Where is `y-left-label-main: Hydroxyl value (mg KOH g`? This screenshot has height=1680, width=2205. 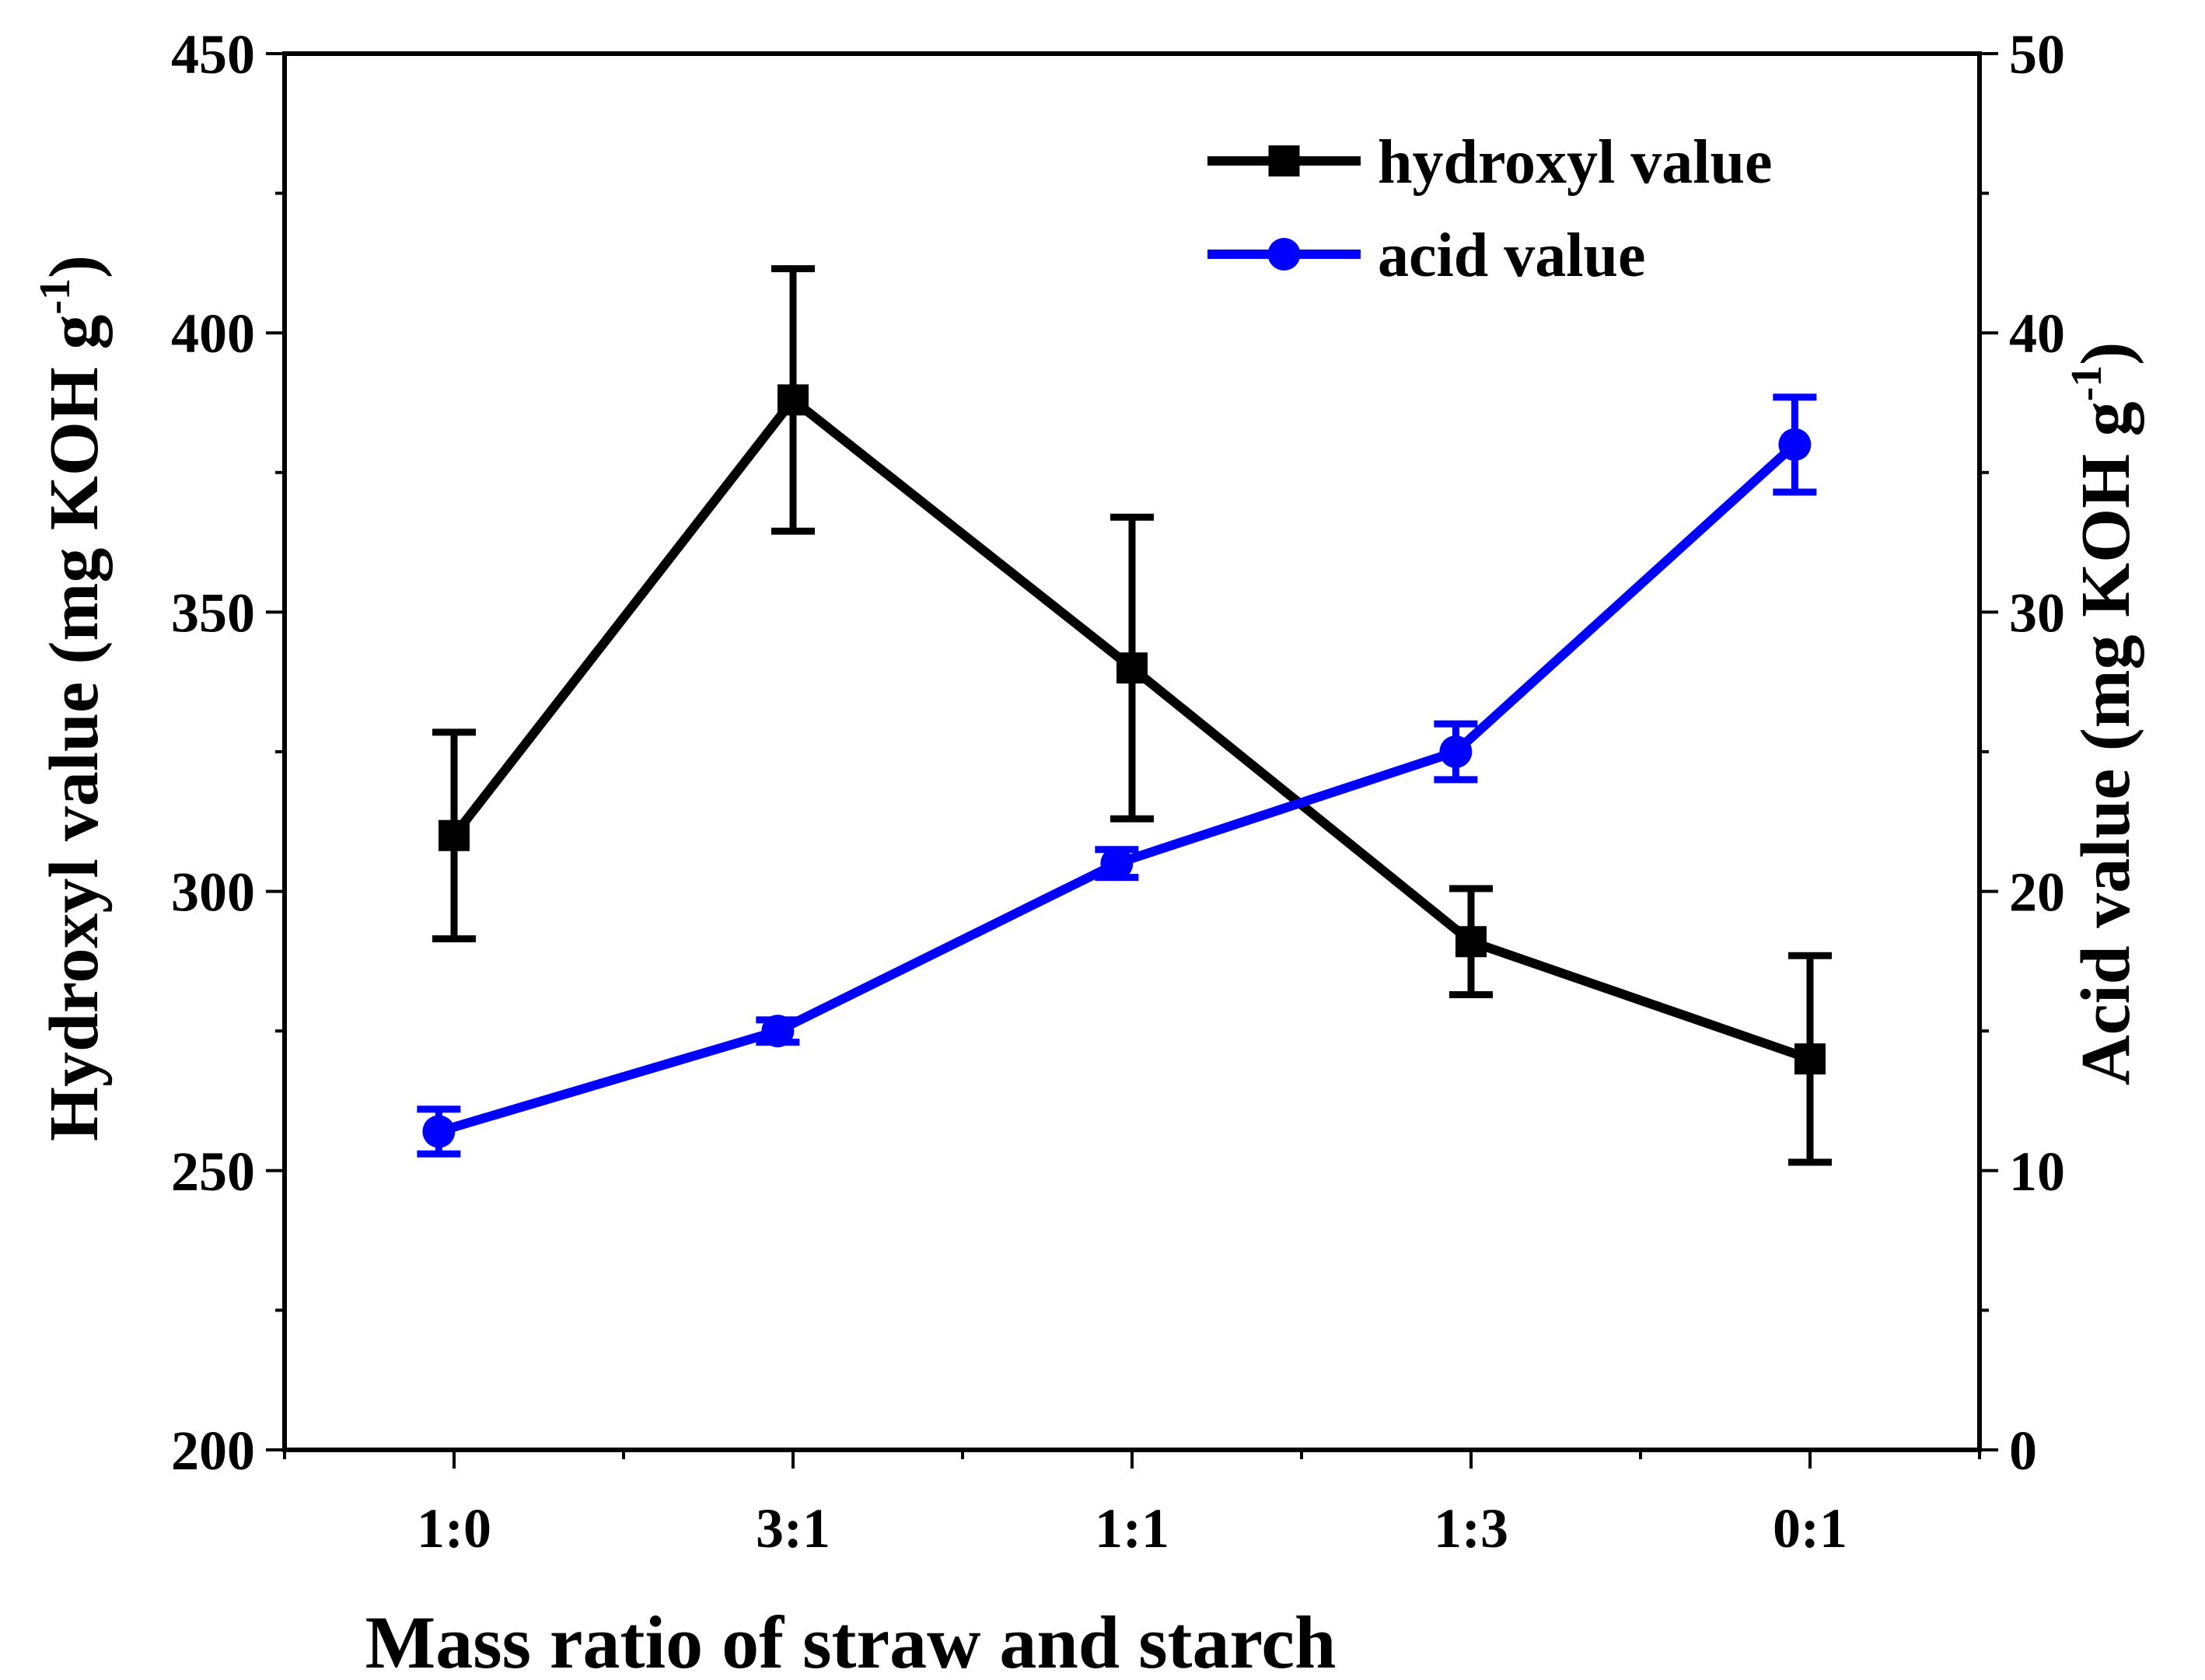
y-left-label-main: Hydroxyl value (mg KOH g is located at coordinates (74, 728).